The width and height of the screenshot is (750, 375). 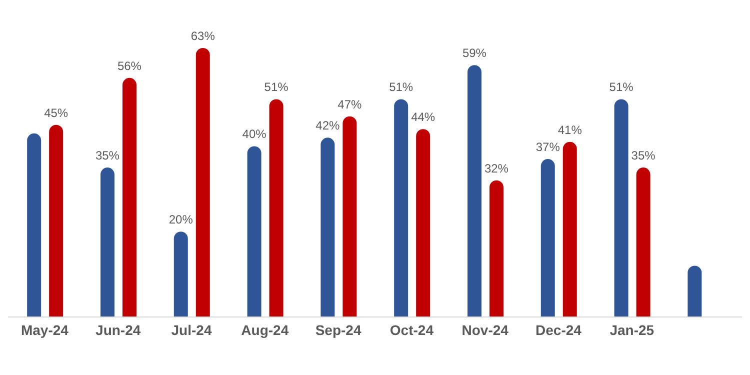 I want to click on x-tick-label: May-24, so click(x=44, y=330).